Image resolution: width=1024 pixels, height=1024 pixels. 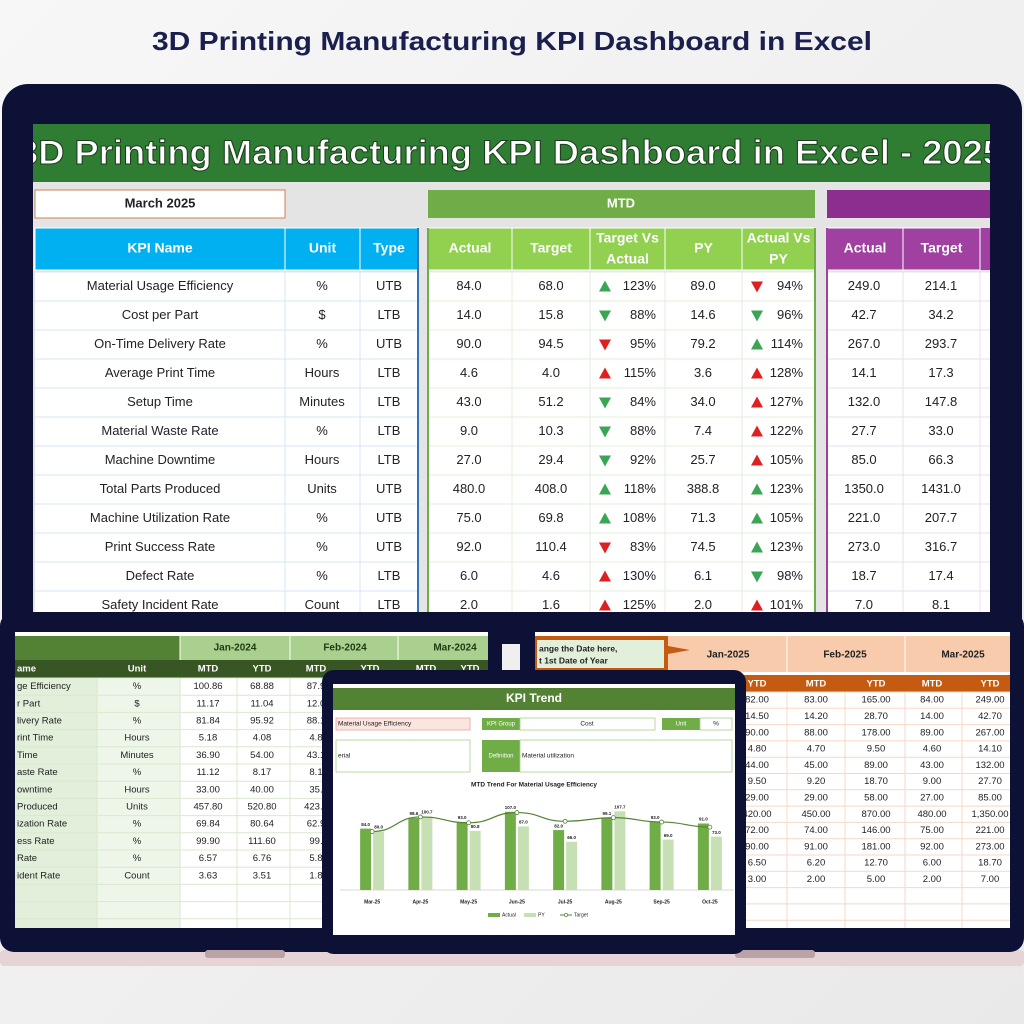 What do you see at coordinates (716, 832) in the screenshot?
I see `data-label: 73.0` at bounding box center [716, 832].